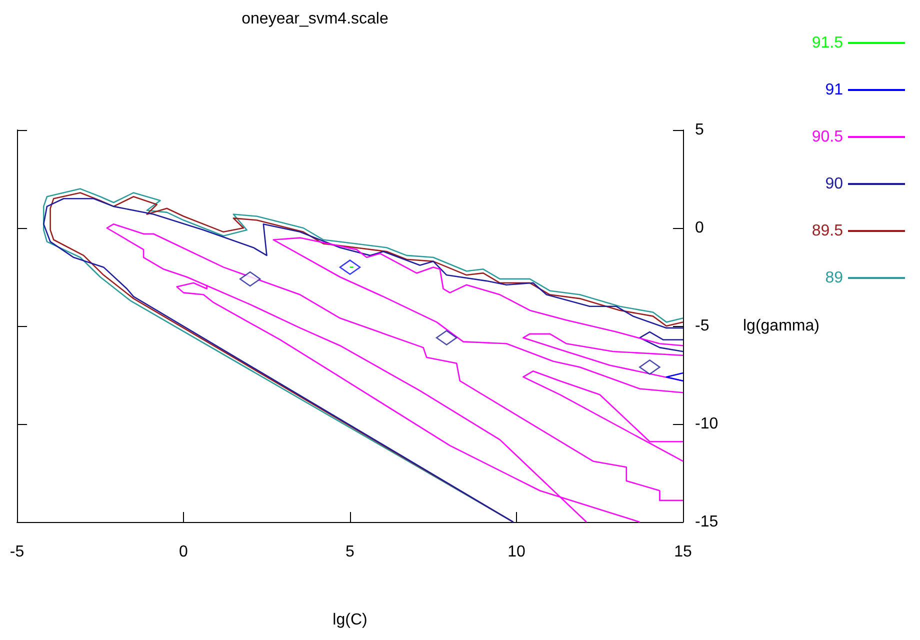 The height and width of the screenshot is (640, 920). Describe the element at coordinates (828, 137) in the screenshot. I see `legend-label: 90.5` at that location.